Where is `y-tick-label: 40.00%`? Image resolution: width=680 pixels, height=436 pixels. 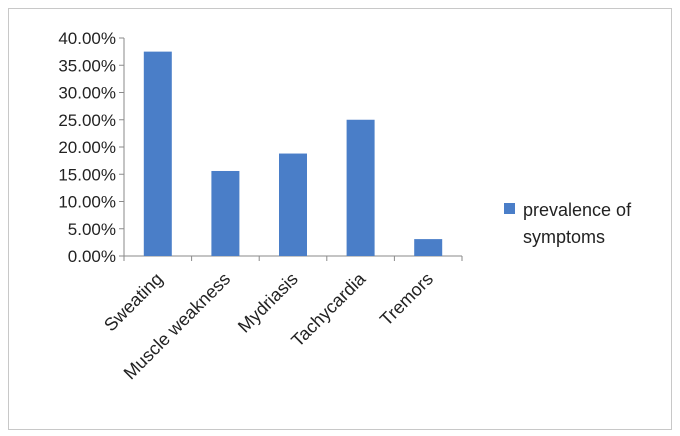 y-tick-label: 40.00% is located at coordinates (87, 38).